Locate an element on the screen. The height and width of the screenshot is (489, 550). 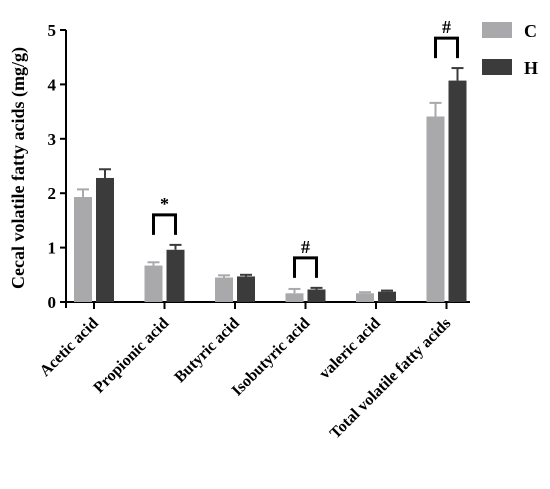
y-axis-title: Cecal volatile fatty acids (mg/g) is located at coordinates (18, 168).